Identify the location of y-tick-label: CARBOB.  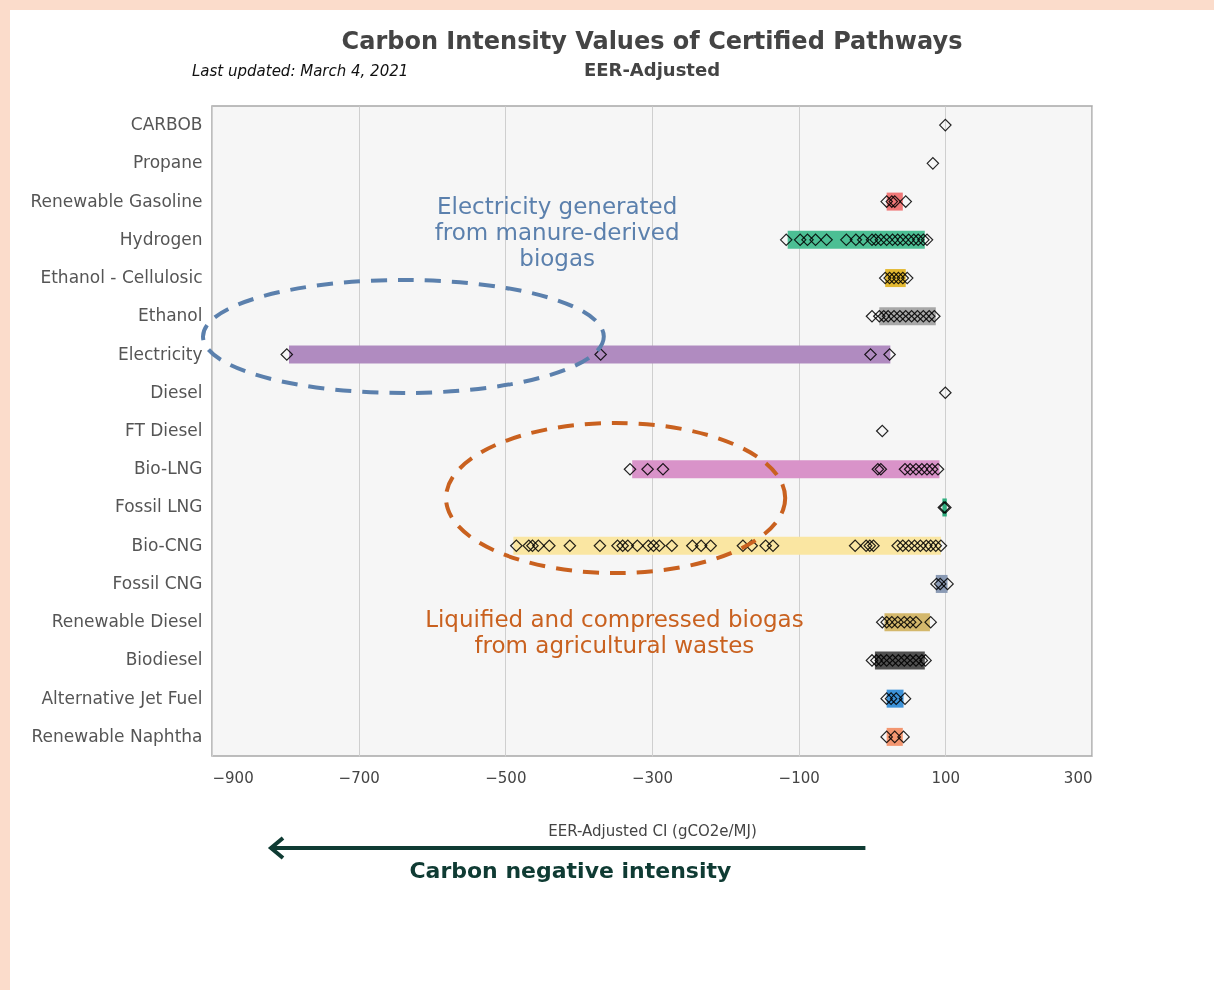
(166, 124).